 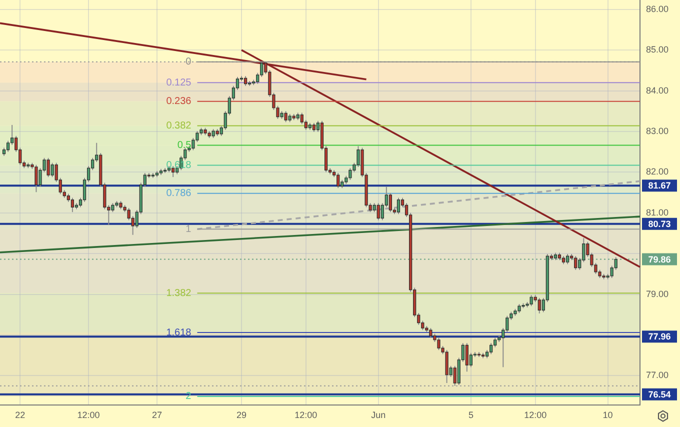 I want to click on y-tick-label: 85.00, so click(x=657, y=49).